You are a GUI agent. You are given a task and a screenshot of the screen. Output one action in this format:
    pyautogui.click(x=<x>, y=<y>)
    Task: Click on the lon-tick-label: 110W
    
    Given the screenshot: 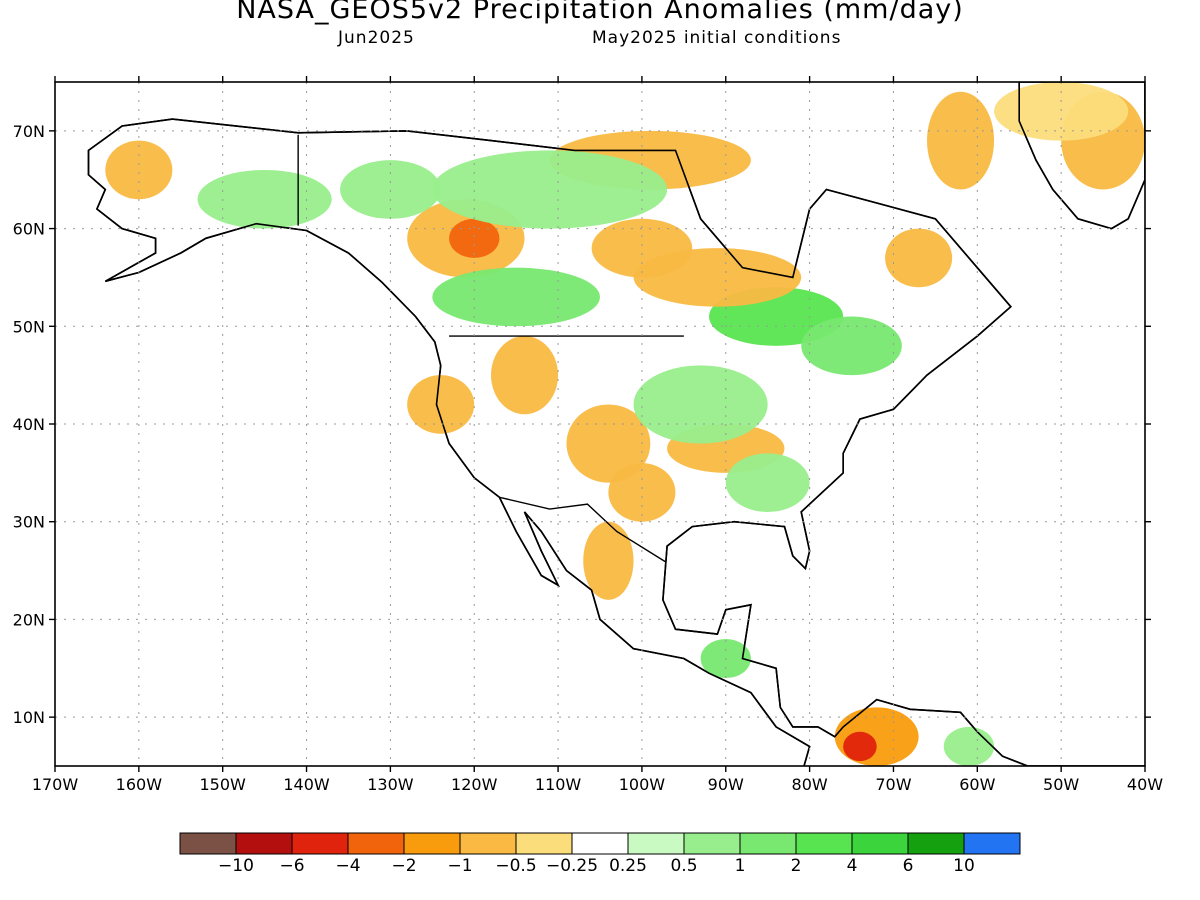 What is the action you would take?
    pyautogui.click(x=558, y=784)
    